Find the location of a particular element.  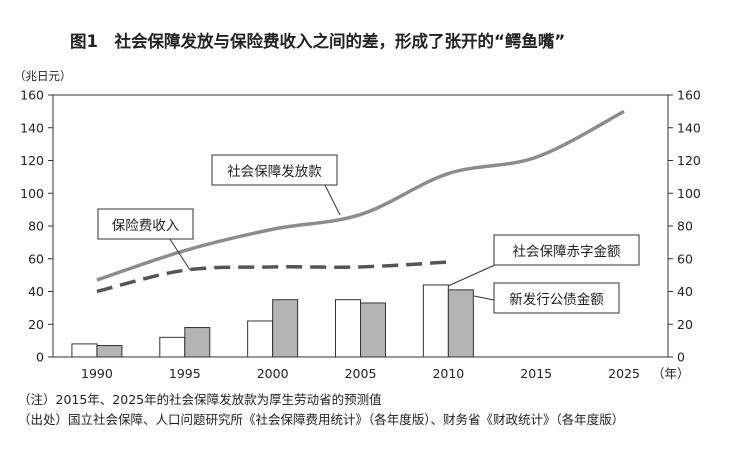

x-tick-label: 2010 is located at coordinates (448, 373).